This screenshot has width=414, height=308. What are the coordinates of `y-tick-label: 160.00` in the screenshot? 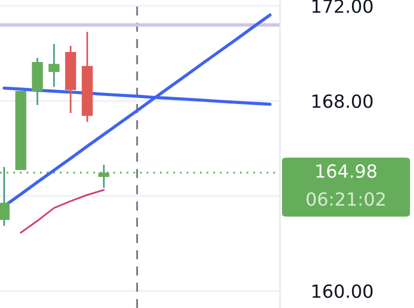 It's located at (342, 291).